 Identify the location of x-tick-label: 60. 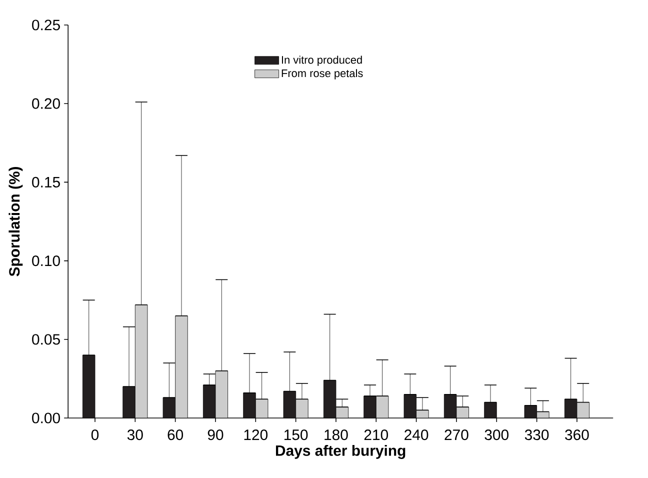
(176, 435).